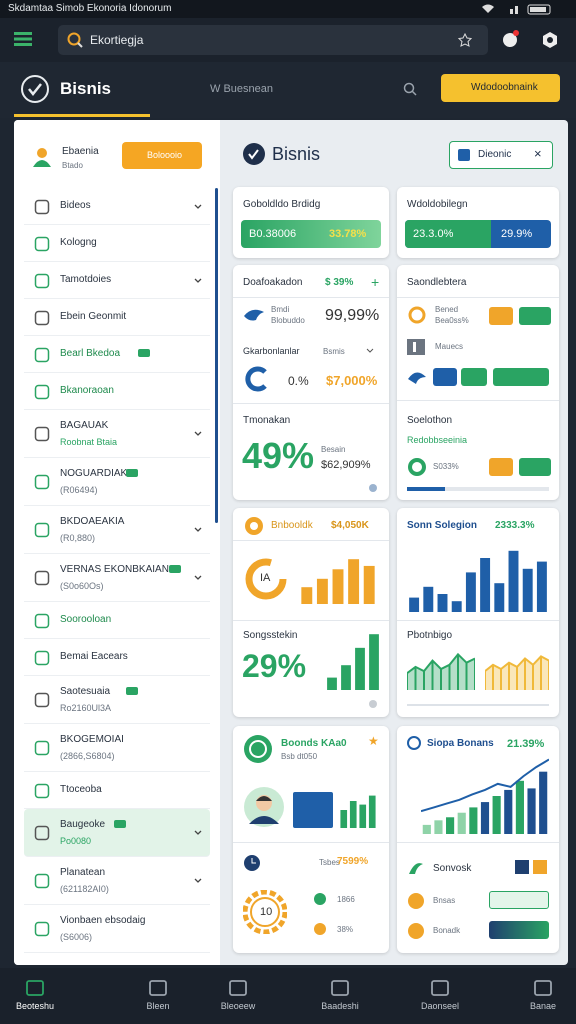  I want to click on menu-icon, so click(23, 39).